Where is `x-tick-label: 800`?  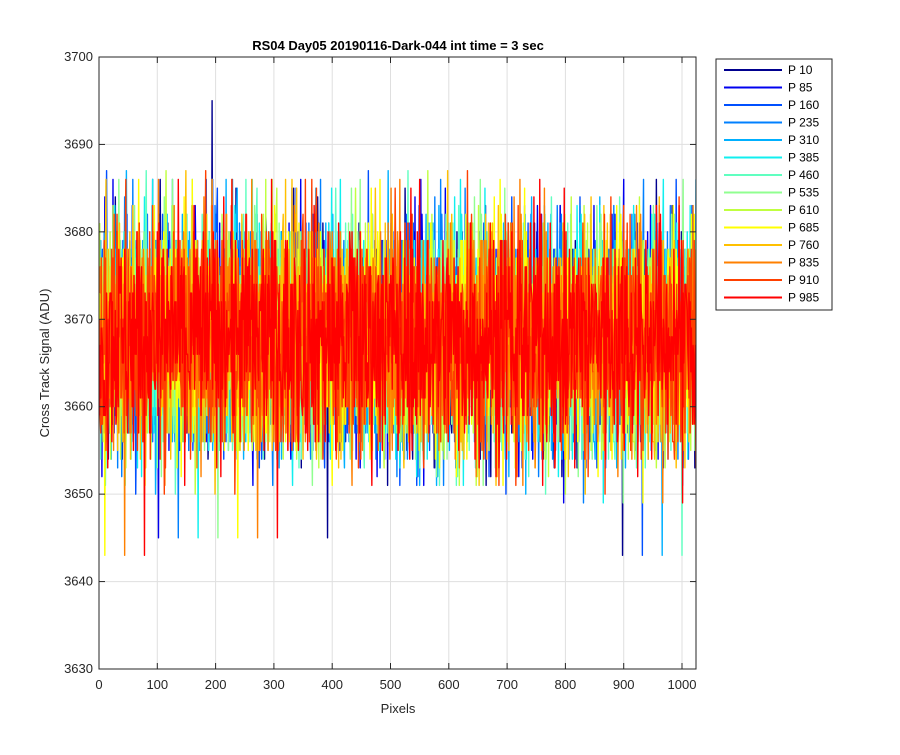 x-tick-label: 800 is located at coordinates (566, 684).